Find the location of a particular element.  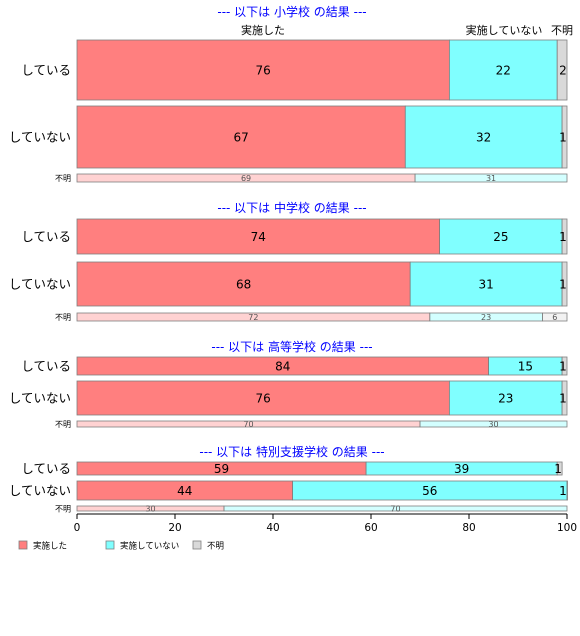

panel-title: --- 以下は 高等学校 の結果 --- is located at coordinates (291, 346).